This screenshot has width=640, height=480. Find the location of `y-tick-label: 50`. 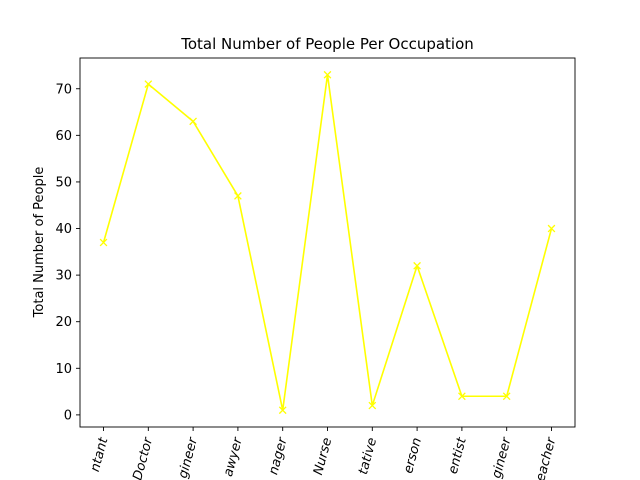

y-tick-label: 50 is located at coordinates (63, 182).